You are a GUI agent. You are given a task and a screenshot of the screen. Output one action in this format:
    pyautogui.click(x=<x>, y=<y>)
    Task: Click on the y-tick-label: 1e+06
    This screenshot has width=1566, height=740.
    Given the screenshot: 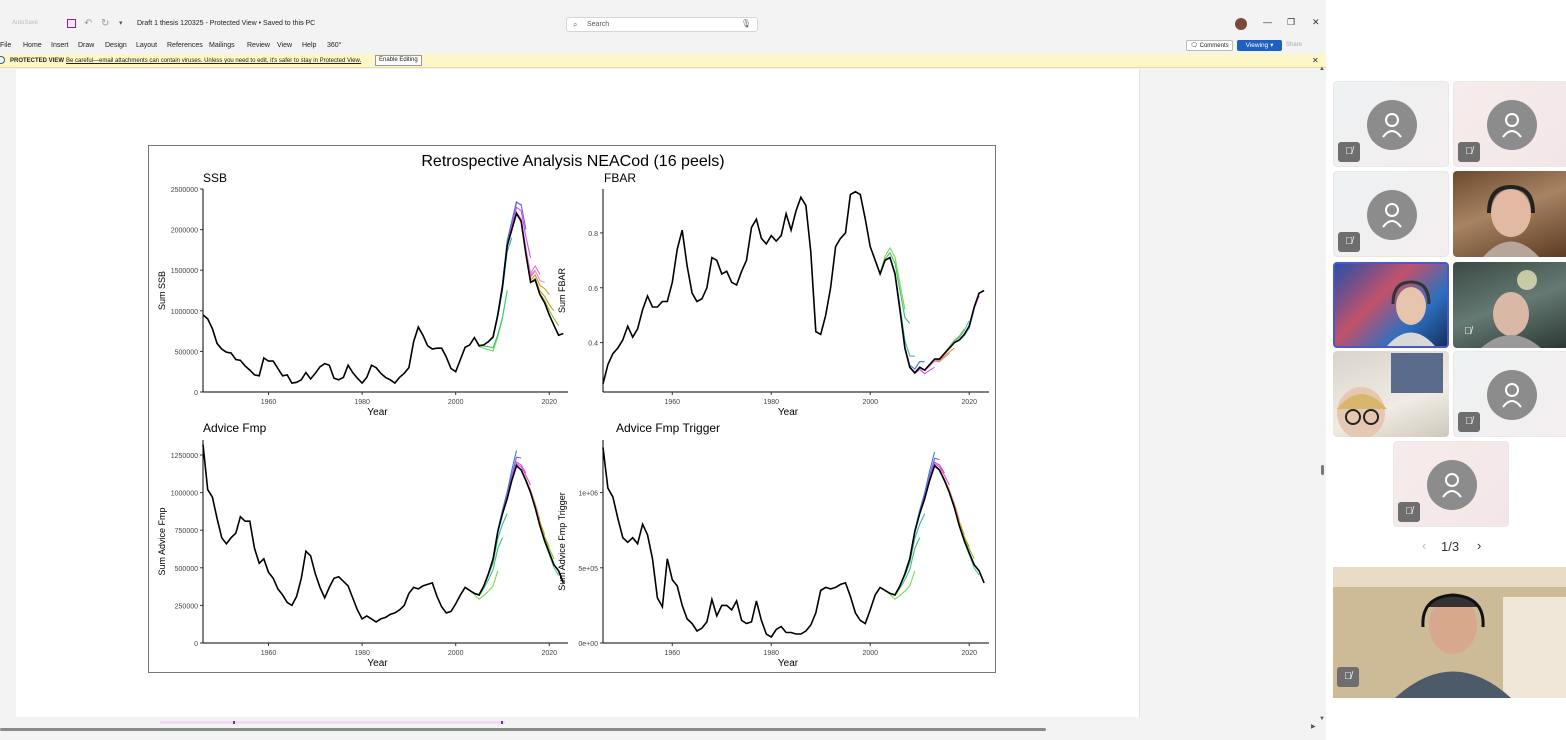 What is the action you would take?
    pyautogui.click(x=588, y=494)
    